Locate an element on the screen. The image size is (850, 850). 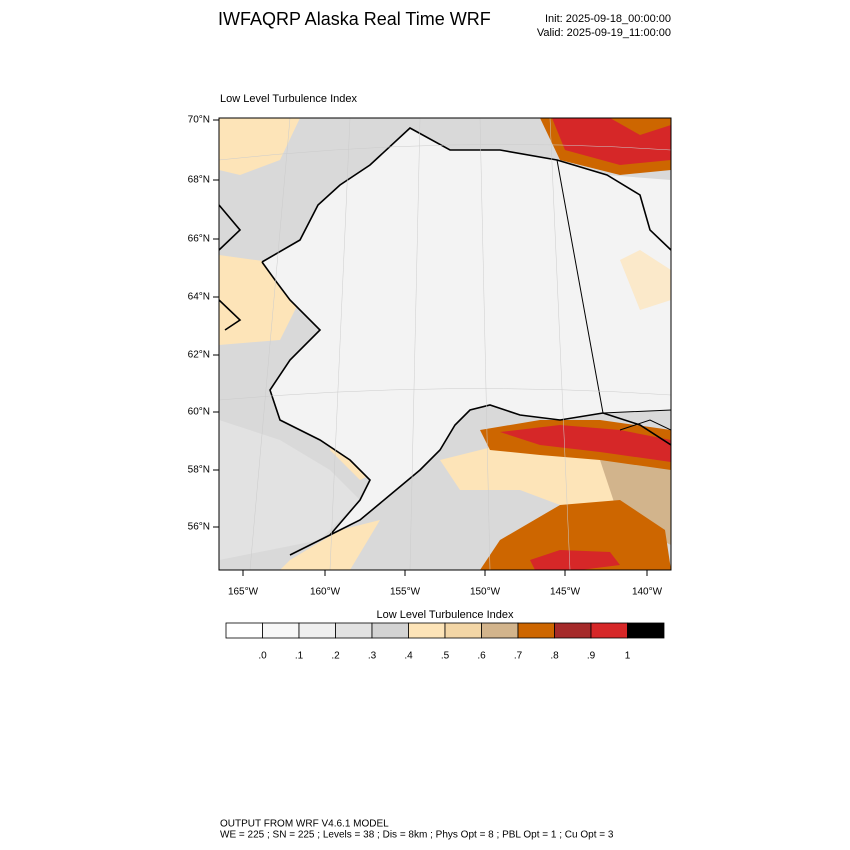
map-title: Low Level Turbulence Index is located at coordinates (288, 99).